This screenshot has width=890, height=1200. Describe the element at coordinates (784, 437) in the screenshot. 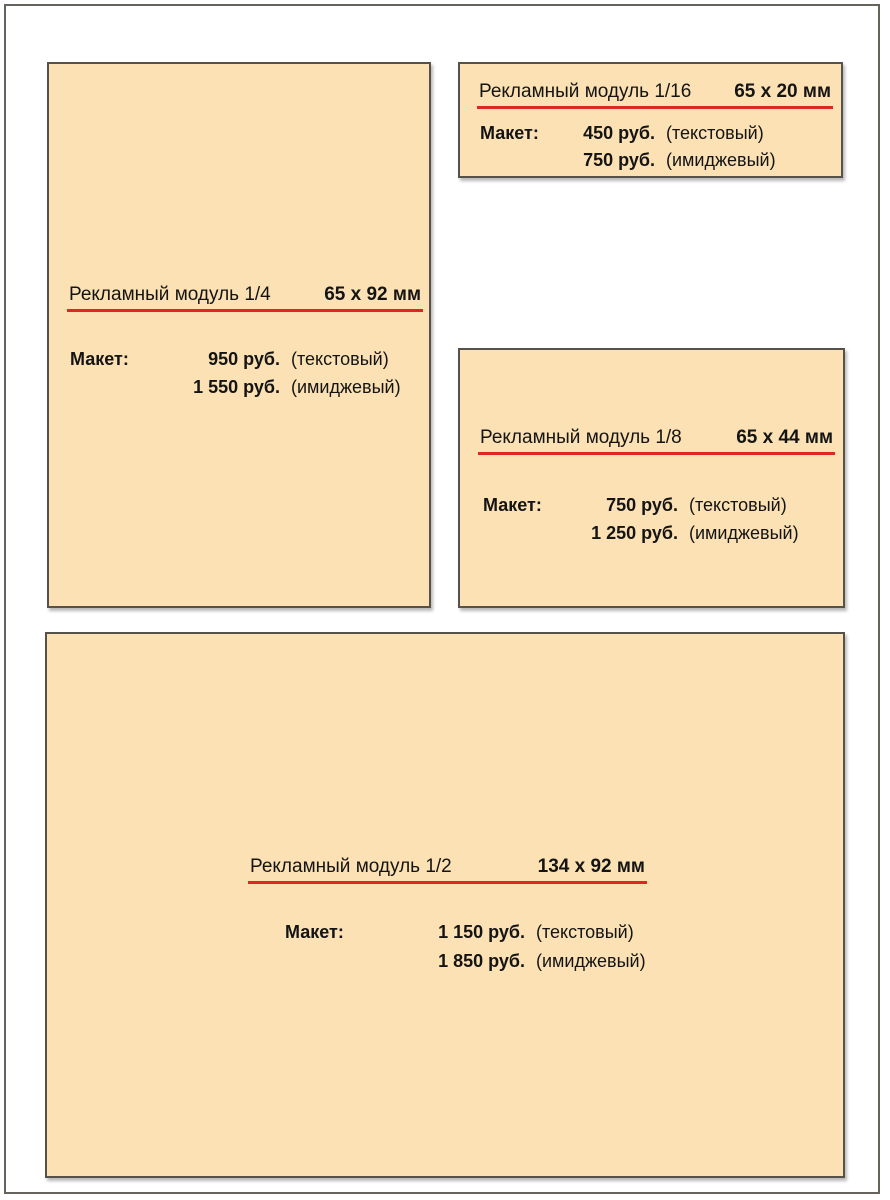

I see `module-size: 65 x 44 мм` at that location.